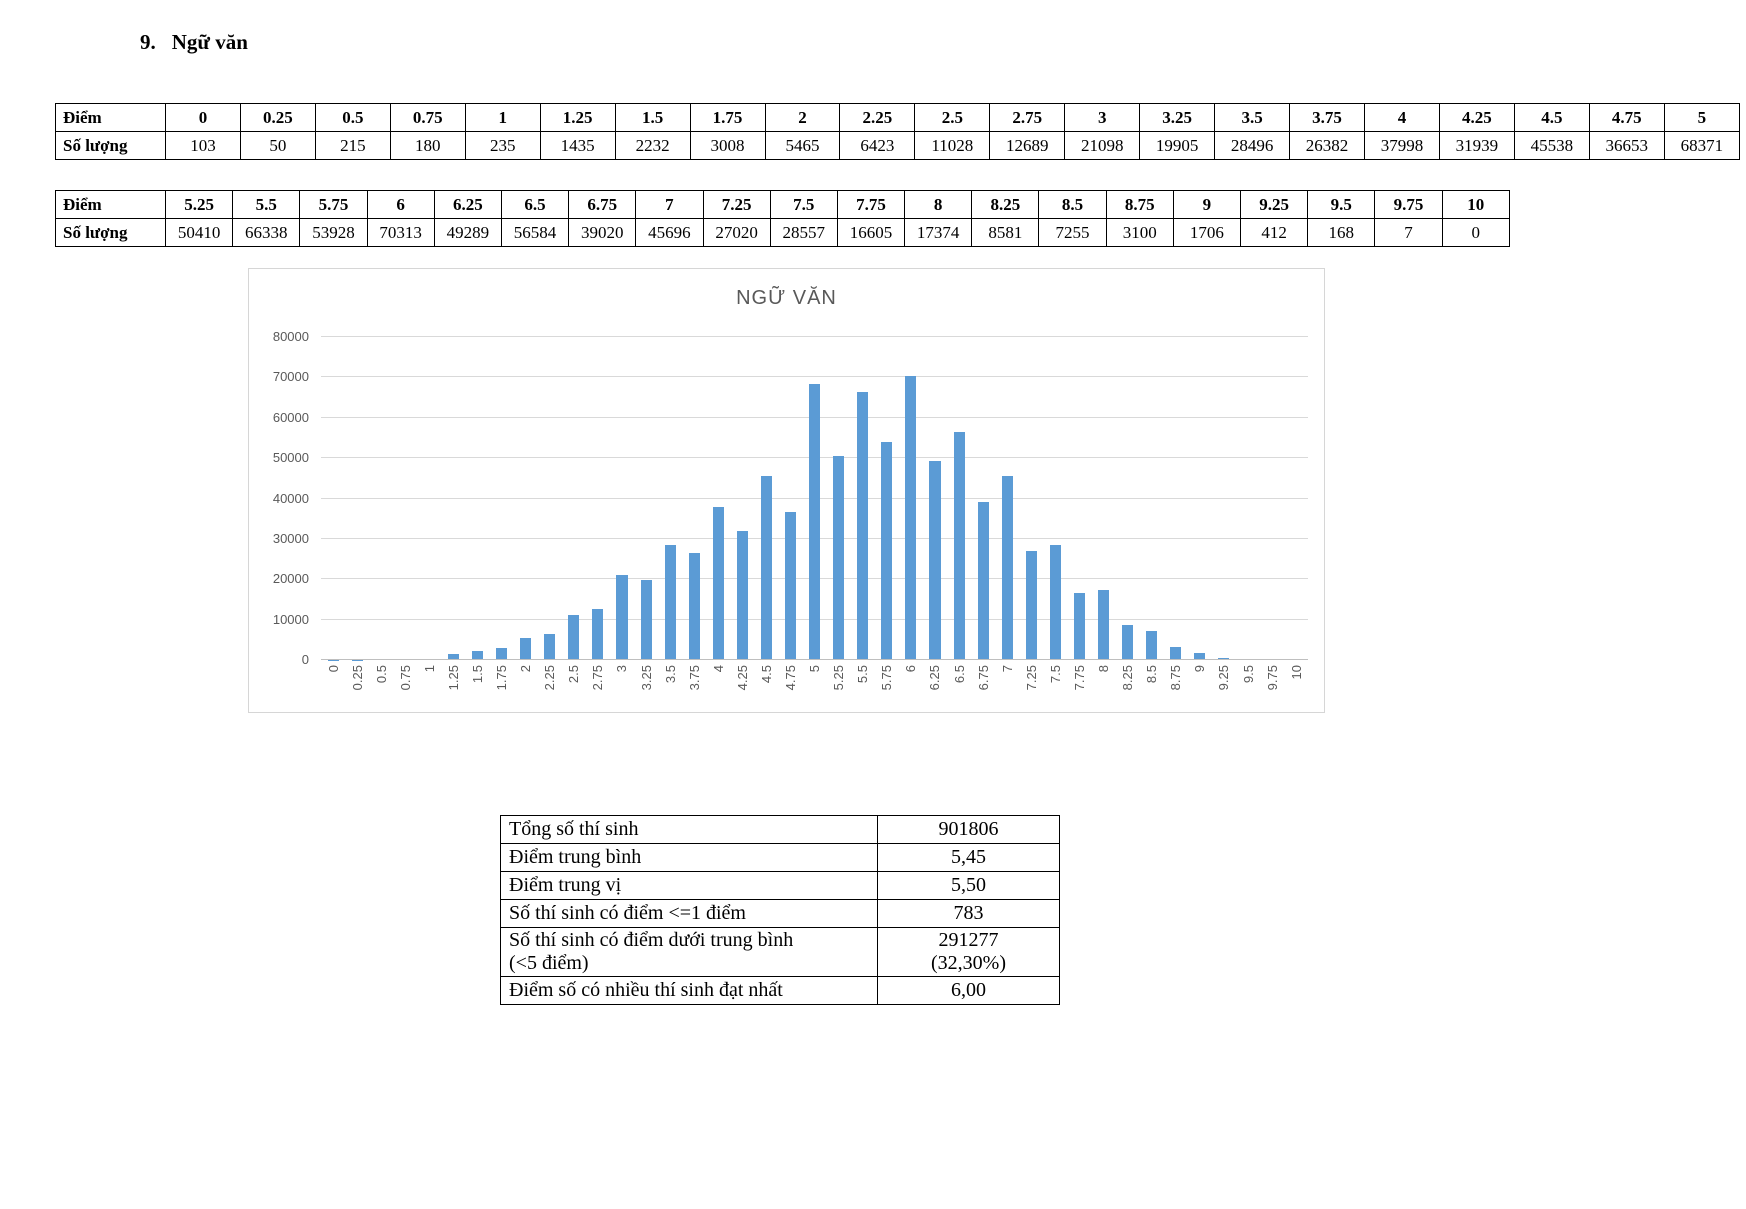 This screenshot has height=1209, width=1746. What do you see at coordinates (381, 674) in the screenshot?
I see `x-slot: 0.5` at bounding box center [381, 674].